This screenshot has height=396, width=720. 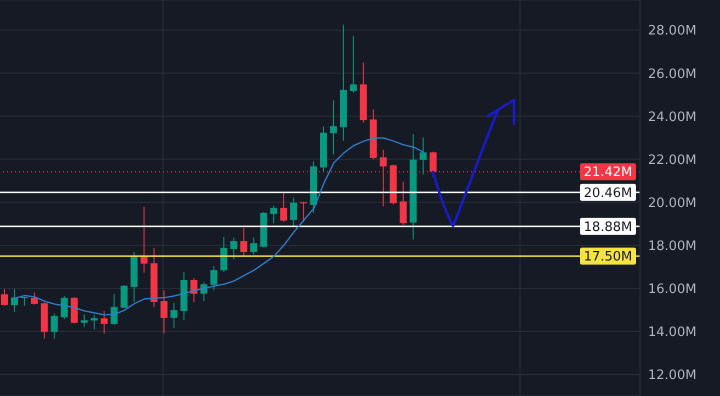 I want to click on ref-line-label: 21.42M, so click(x=608, y=172).